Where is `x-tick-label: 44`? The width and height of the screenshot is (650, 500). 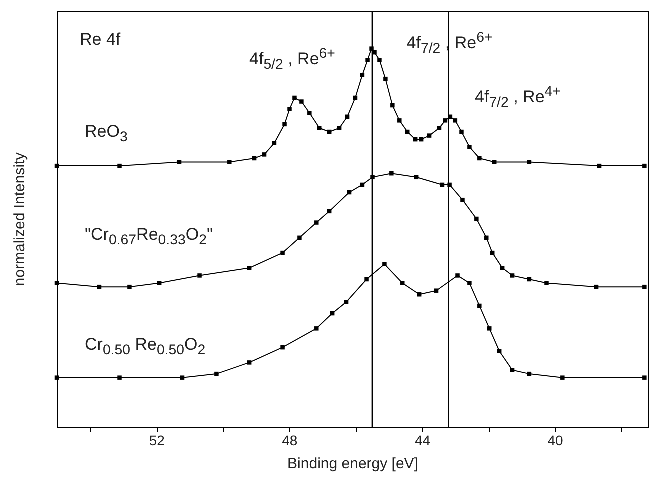 x-tick-label: 44 is located at coordinates (422, 440).